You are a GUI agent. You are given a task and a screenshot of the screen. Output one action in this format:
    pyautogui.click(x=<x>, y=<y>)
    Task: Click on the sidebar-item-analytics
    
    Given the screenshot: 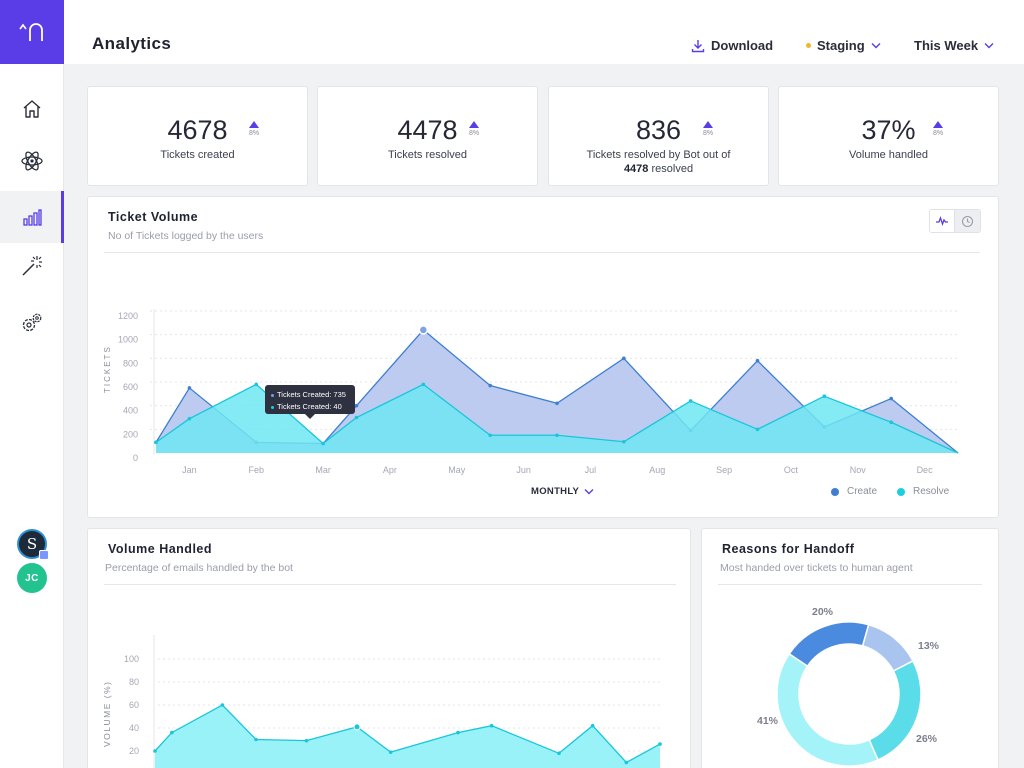 What is the action you would take?
    pyautogui.click(x=32, y=217)
    